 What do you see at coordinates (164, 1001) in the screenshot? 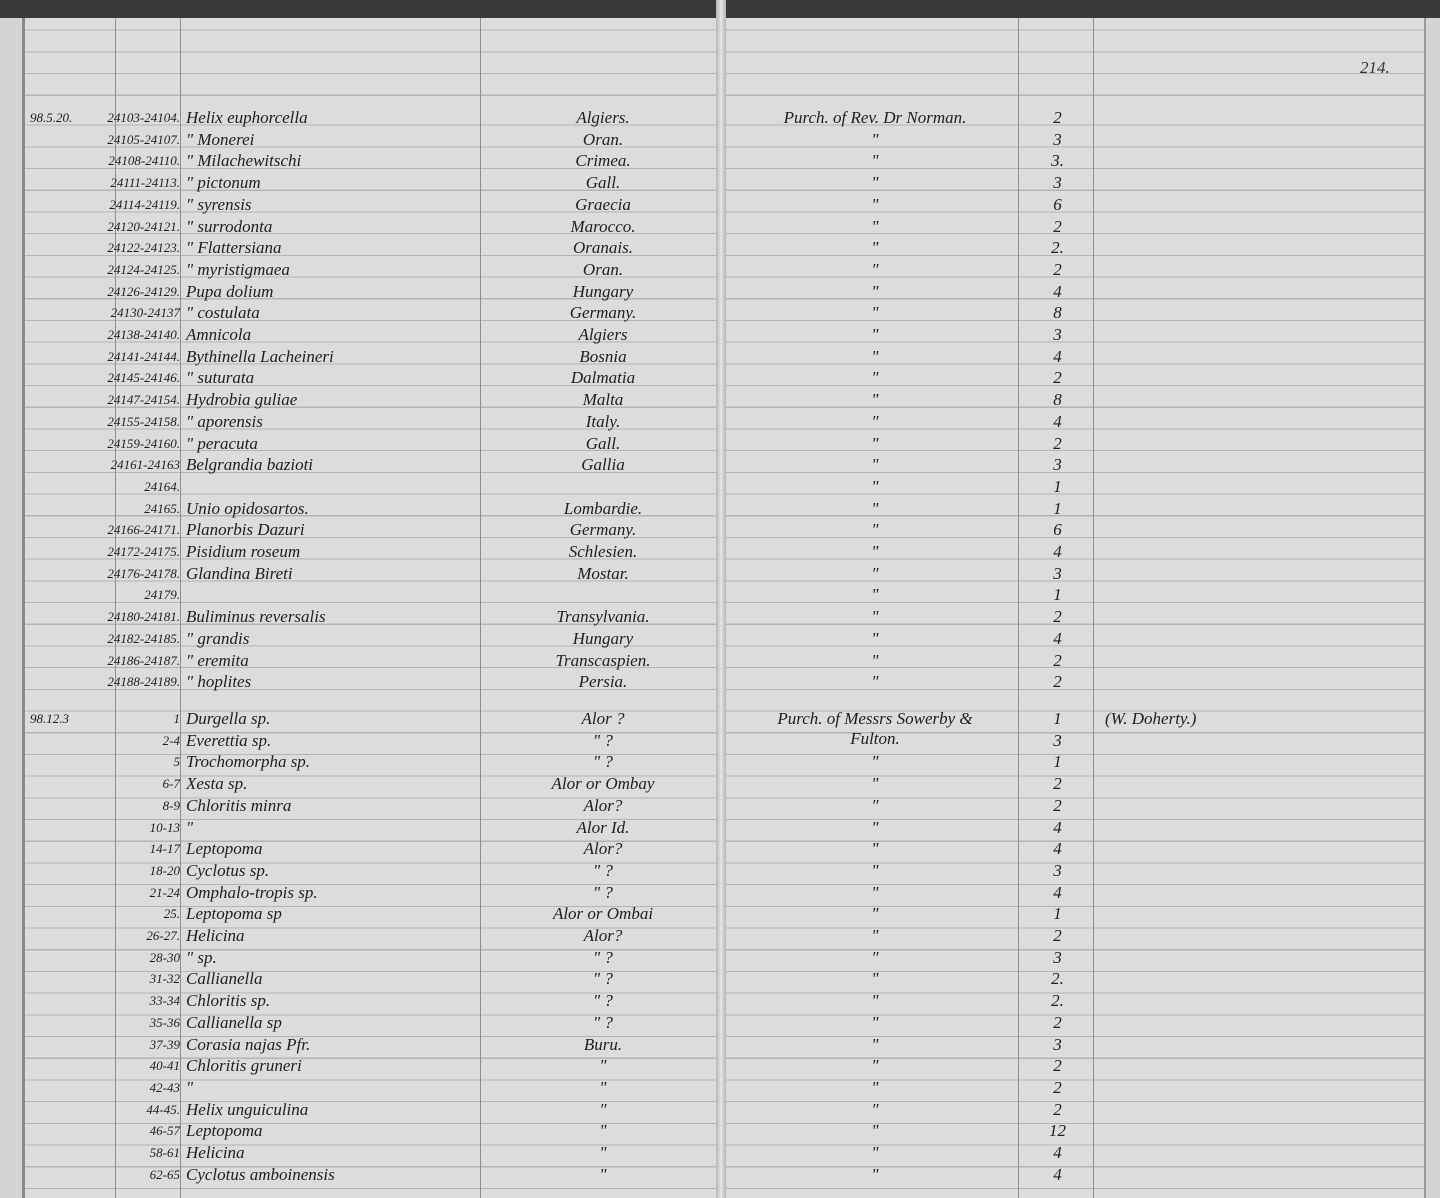
I see `entry-reg: 33-34` at bounding box center [164, 1001].